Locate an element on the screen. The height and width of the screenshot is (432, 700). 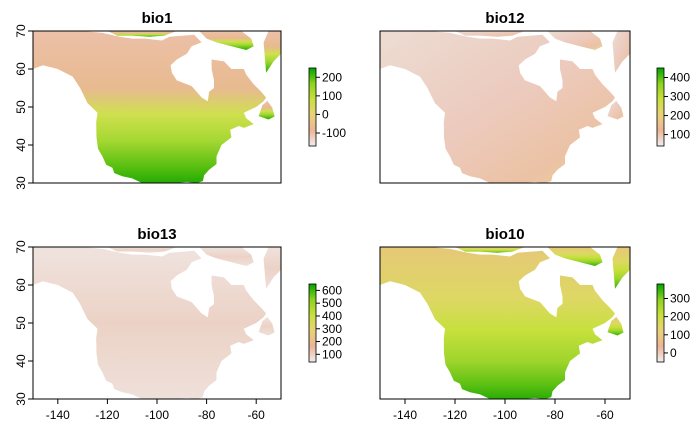
legend-tick-label: -100 is located at coordinates (334, 133).